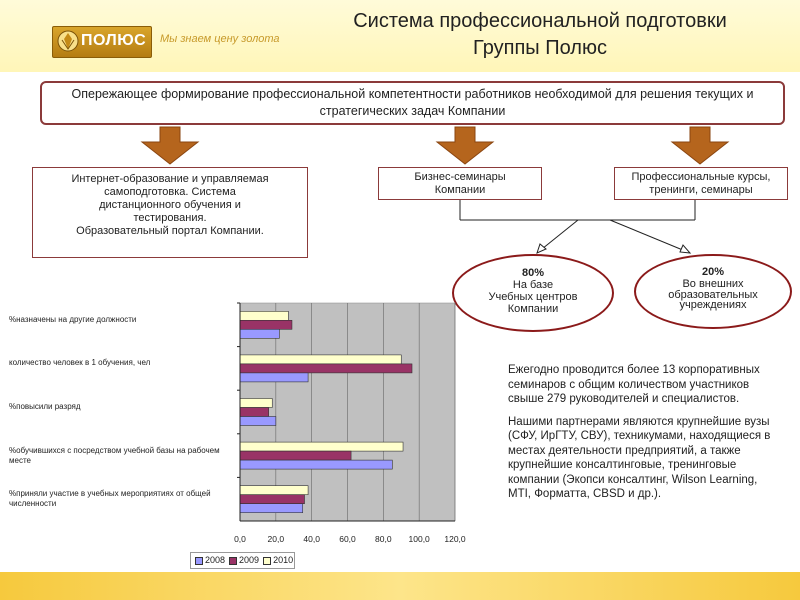 This screenshot has width=800, height=600. Describe the element at coordinates (383, 539) in the screenshot. I see `chart-tick-label: 80,0` at that location.